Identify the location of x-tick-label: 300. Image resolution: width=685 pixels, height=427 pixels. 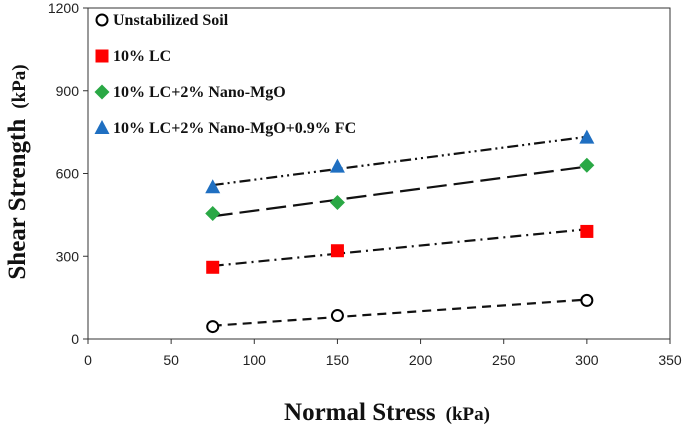
(587, 360).